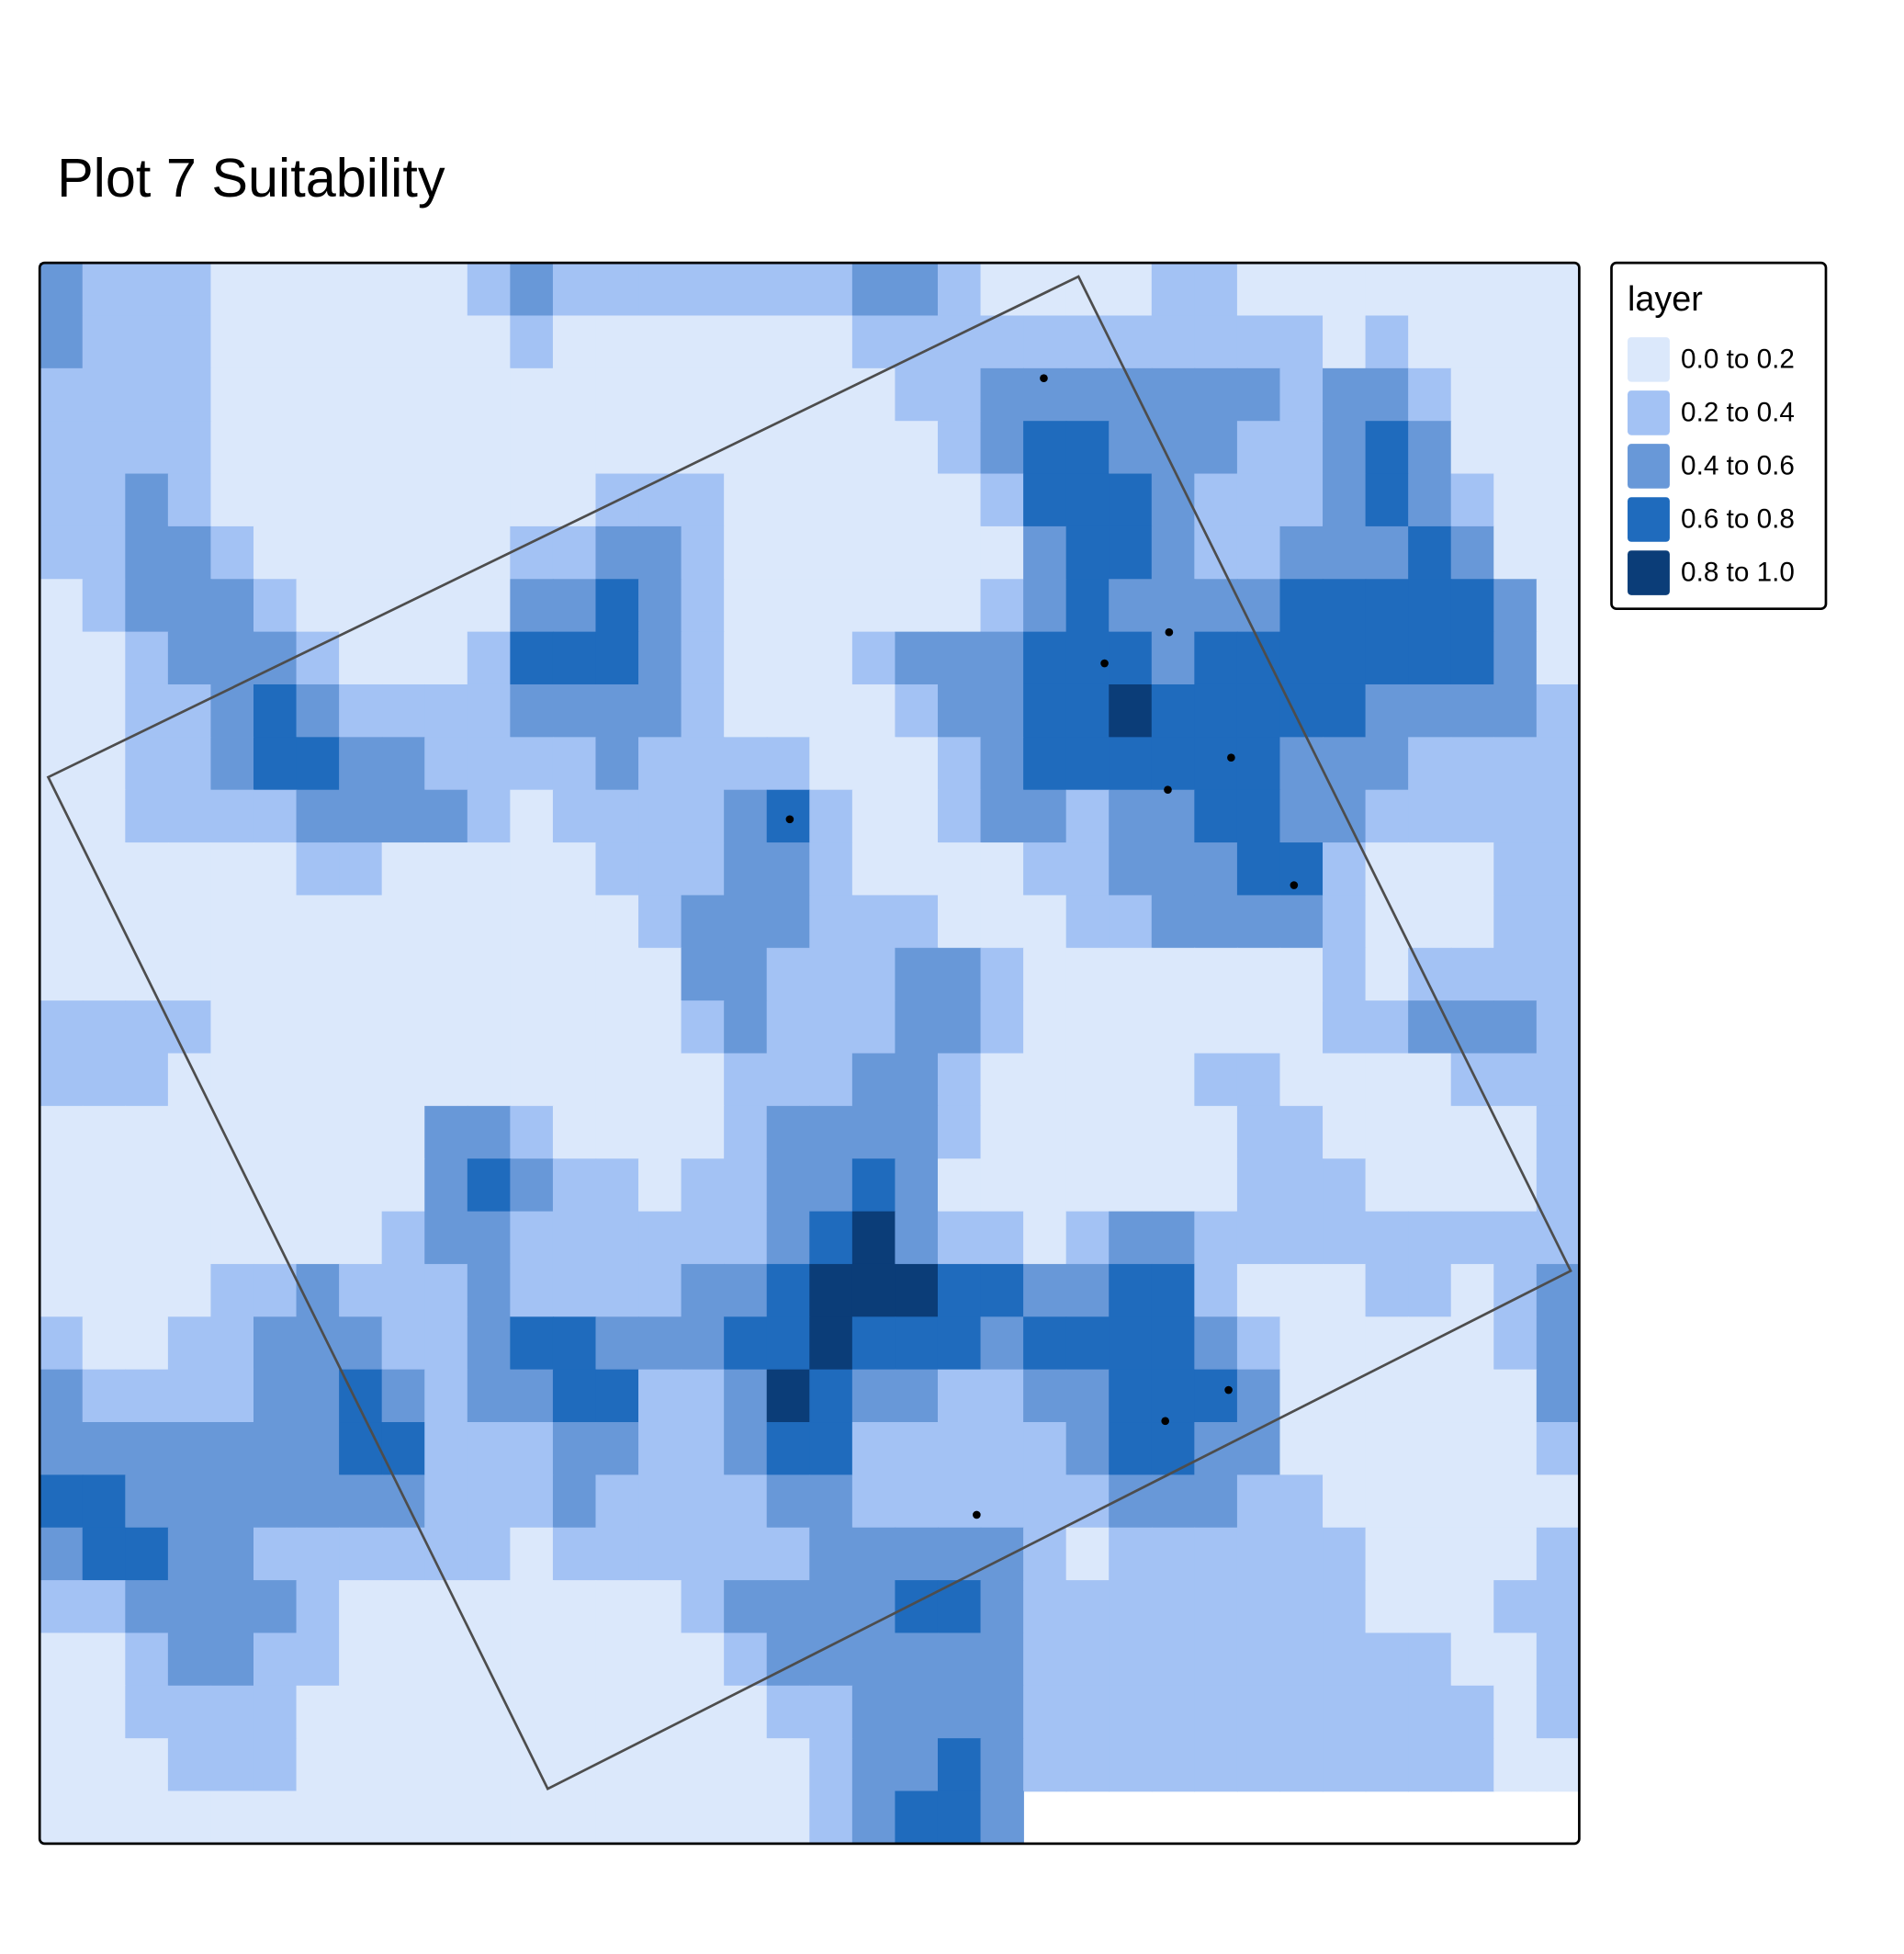  Describe the element at coordinates (1044, 378) in the screenshot. I see `sample-point` at that location.